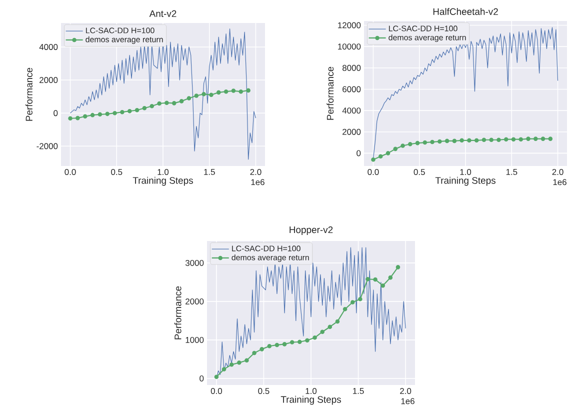  I want to click on y-tick-label: -2000, so click(47, 146).